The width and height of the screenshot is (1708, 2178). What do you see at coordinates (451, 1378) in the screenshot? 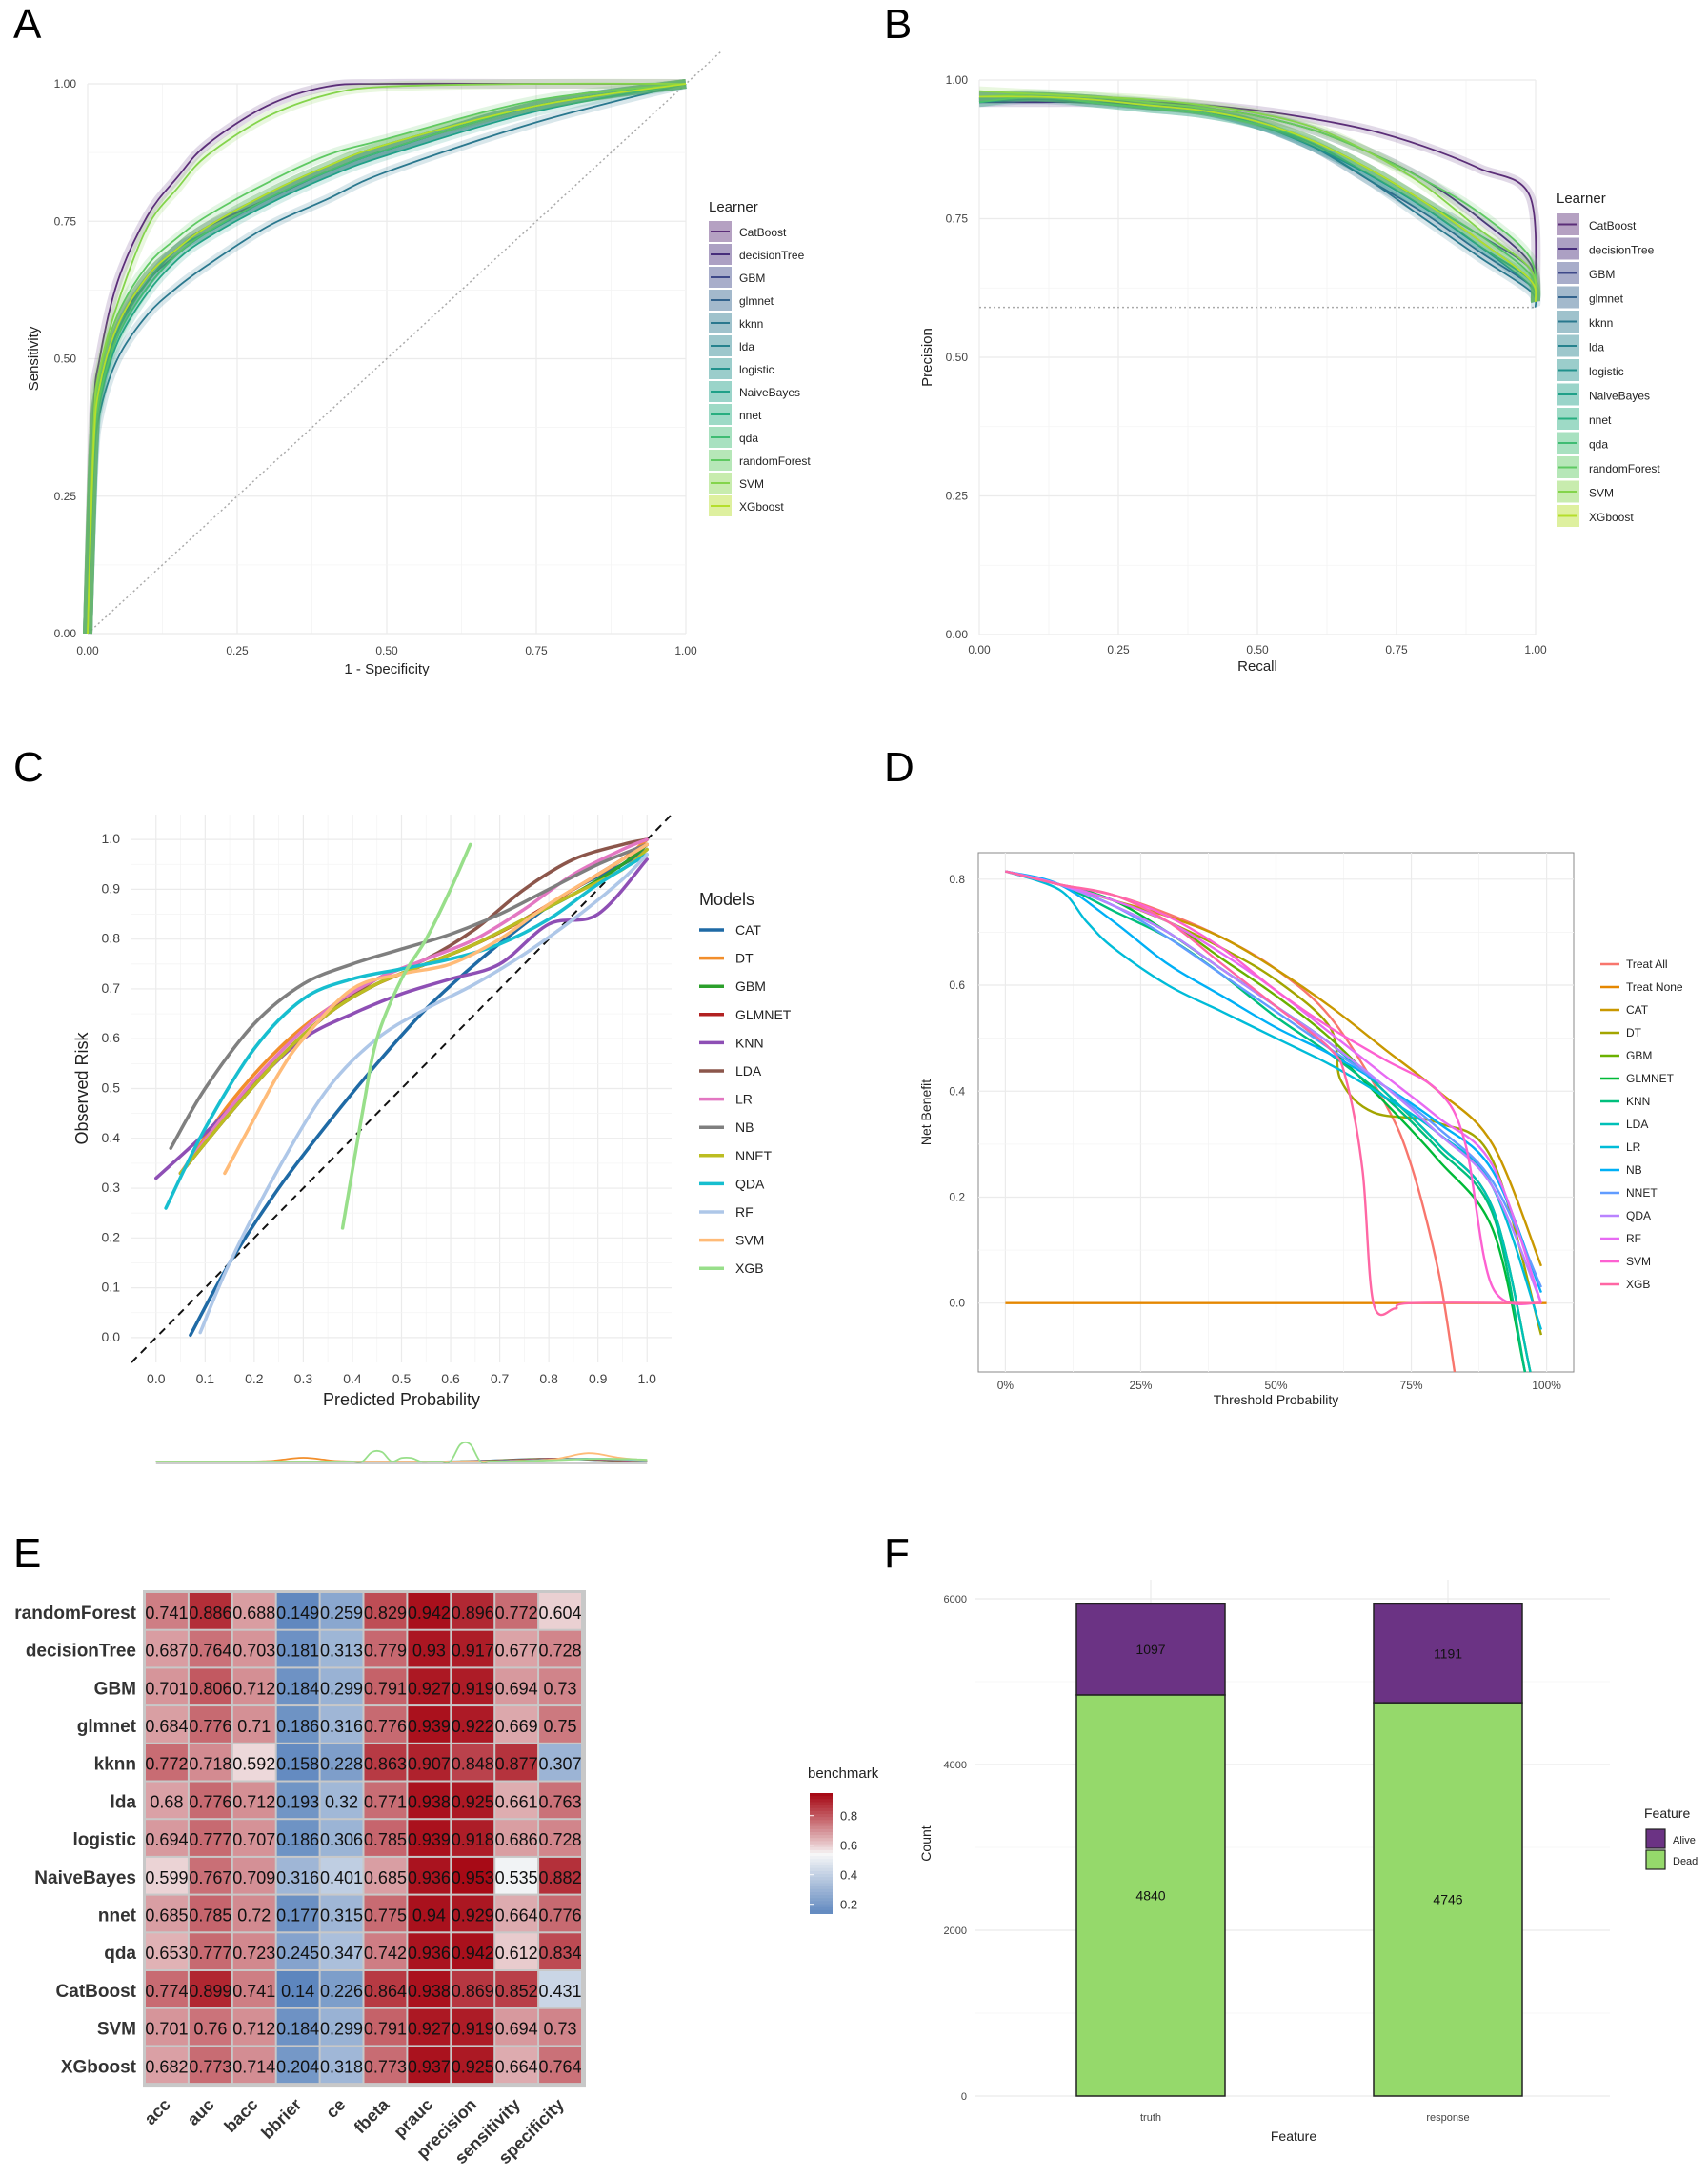
I see `x-tick-label: 0.6` at bounding box center [451, 1378].